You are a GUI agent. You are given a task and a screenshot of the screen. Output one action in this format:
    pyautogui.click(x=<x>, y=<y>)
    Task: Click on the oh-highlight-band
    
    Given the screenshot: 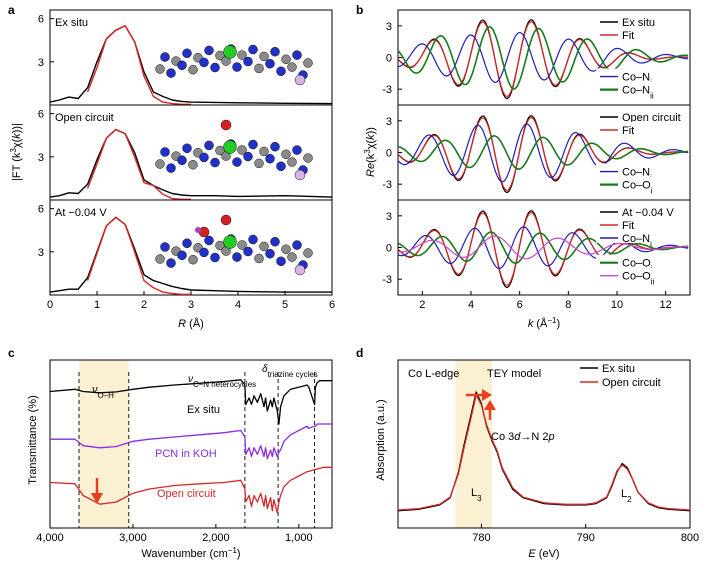 What is the action you would take?
    pyautogui.click(x=104, y=444)
    